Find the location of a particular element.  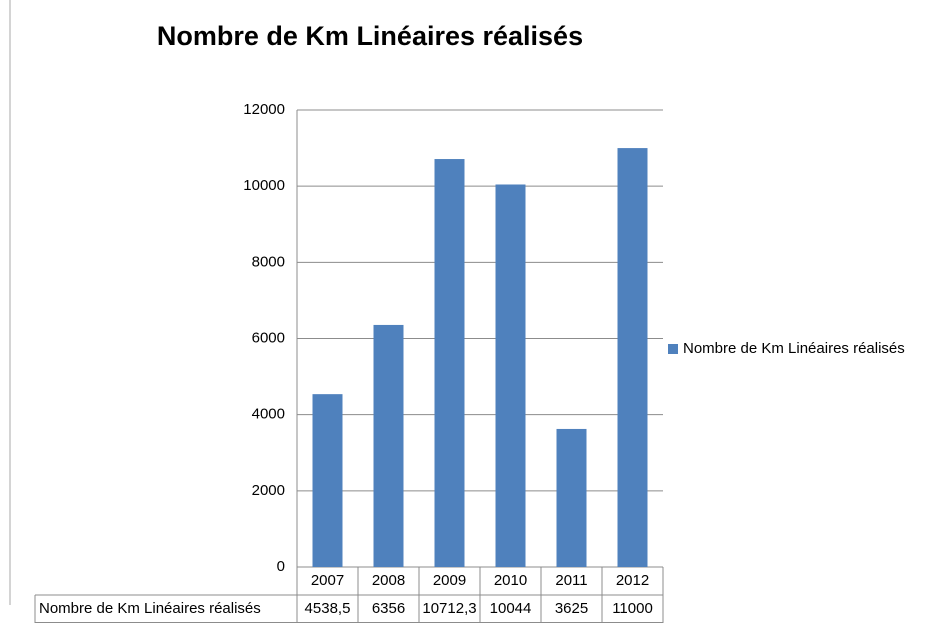

legend-swatch is located at coordinates (673, 349).